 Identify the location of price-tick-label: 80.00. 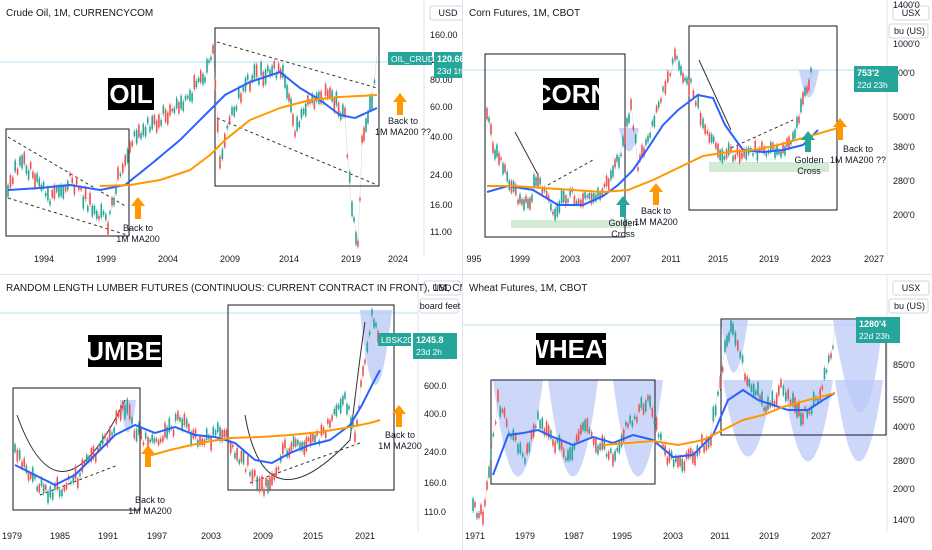
(441, 80).